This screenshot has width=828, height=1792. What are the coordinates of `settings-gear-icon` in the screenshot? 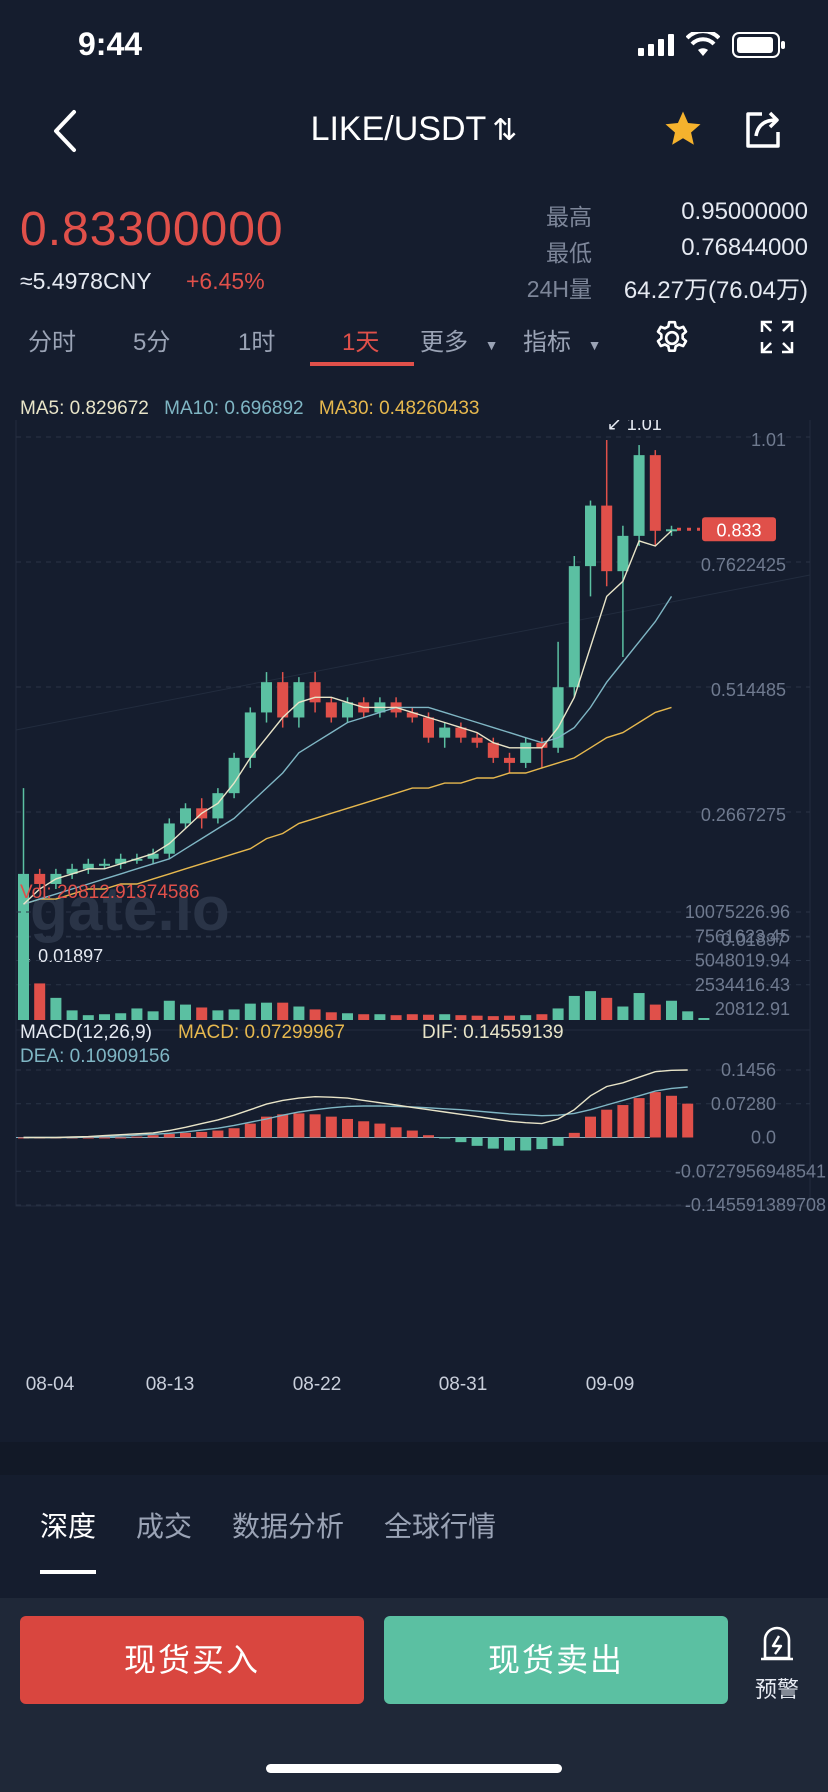 It's located at (672, 338).